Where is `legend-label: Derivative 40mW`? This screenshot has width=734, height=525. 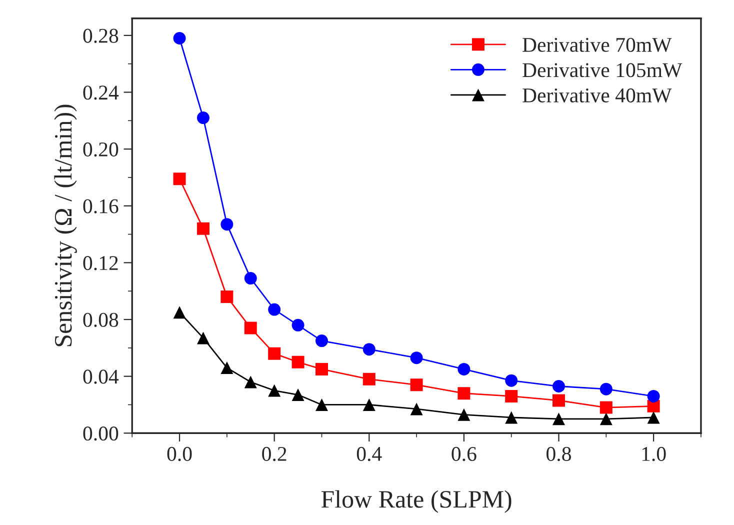
legend-label: Derivative 40mW is located at coordinates (597, 95).